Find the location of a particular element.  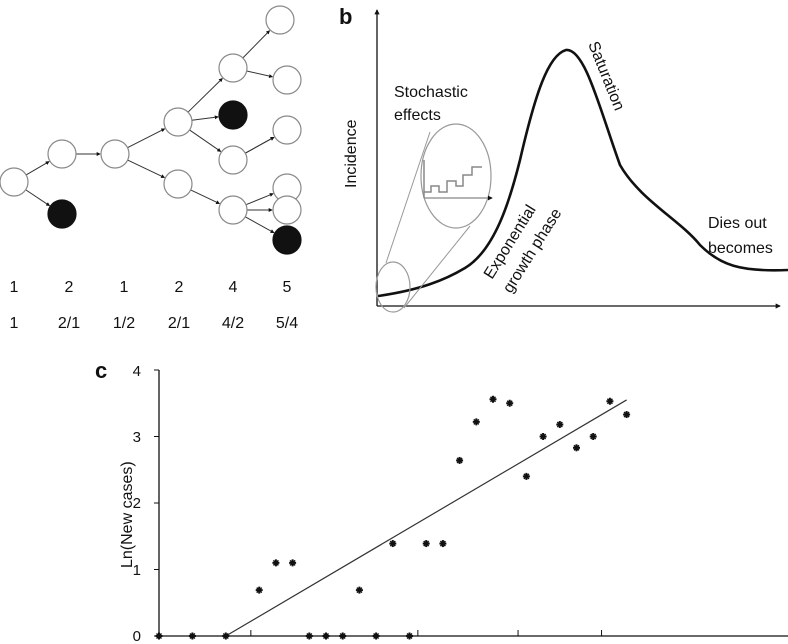

y-tick-label: 3 is located at coordinates (137, 437).